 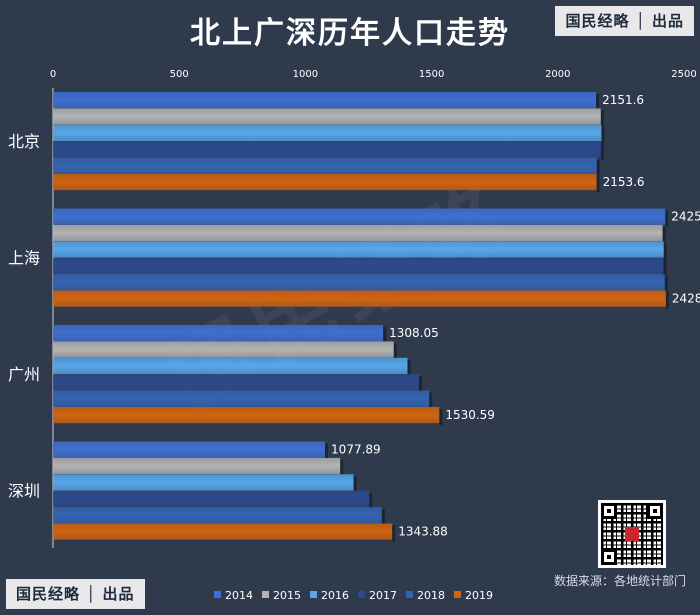 I want to click on legend-label: 2014, so click(x=239, y=595).